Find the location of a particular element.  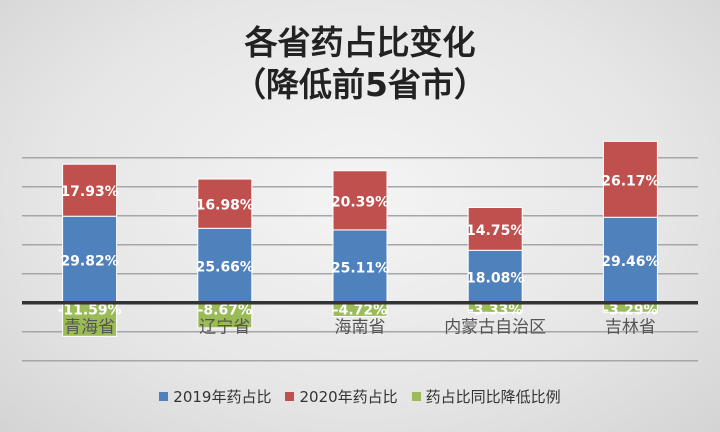

chart-title: 各省药占比变化 is located at coordinates (360, 42).